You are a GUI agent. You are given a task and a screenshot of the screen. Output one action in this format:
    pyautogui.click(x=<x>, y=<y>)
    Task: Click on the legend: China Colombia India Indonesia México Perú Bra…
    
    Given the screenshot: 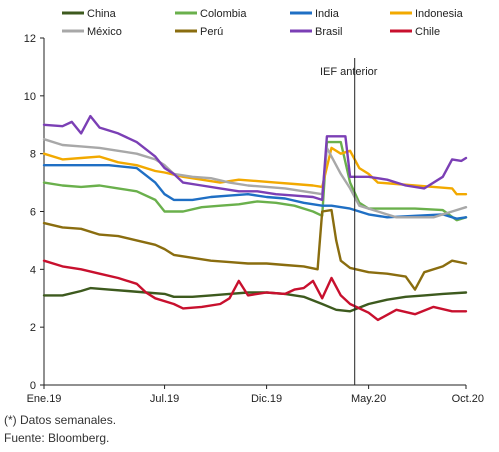 What is the action you would take?
    pyautogui.click(x=263, y=23)
    